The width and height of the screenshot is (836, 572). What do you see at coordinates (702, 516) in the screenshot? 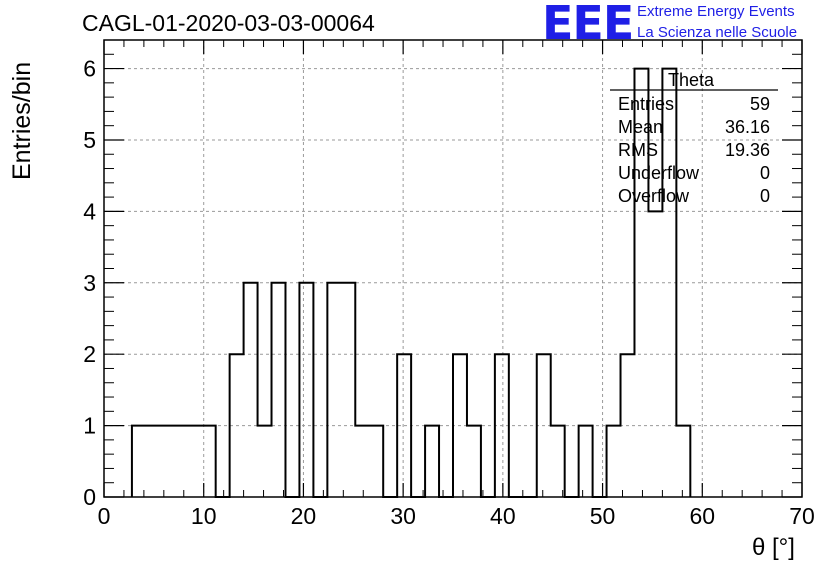
I see `x-tick-label: 60` at bounding box center [702, 516].